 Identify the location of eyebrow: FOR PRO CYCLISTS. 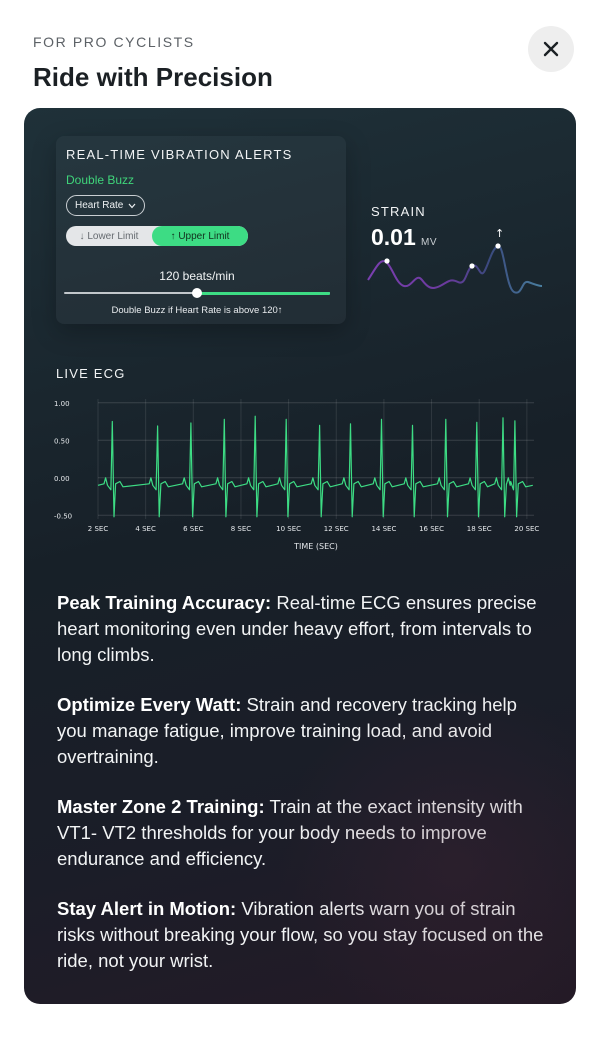
(114, 42).